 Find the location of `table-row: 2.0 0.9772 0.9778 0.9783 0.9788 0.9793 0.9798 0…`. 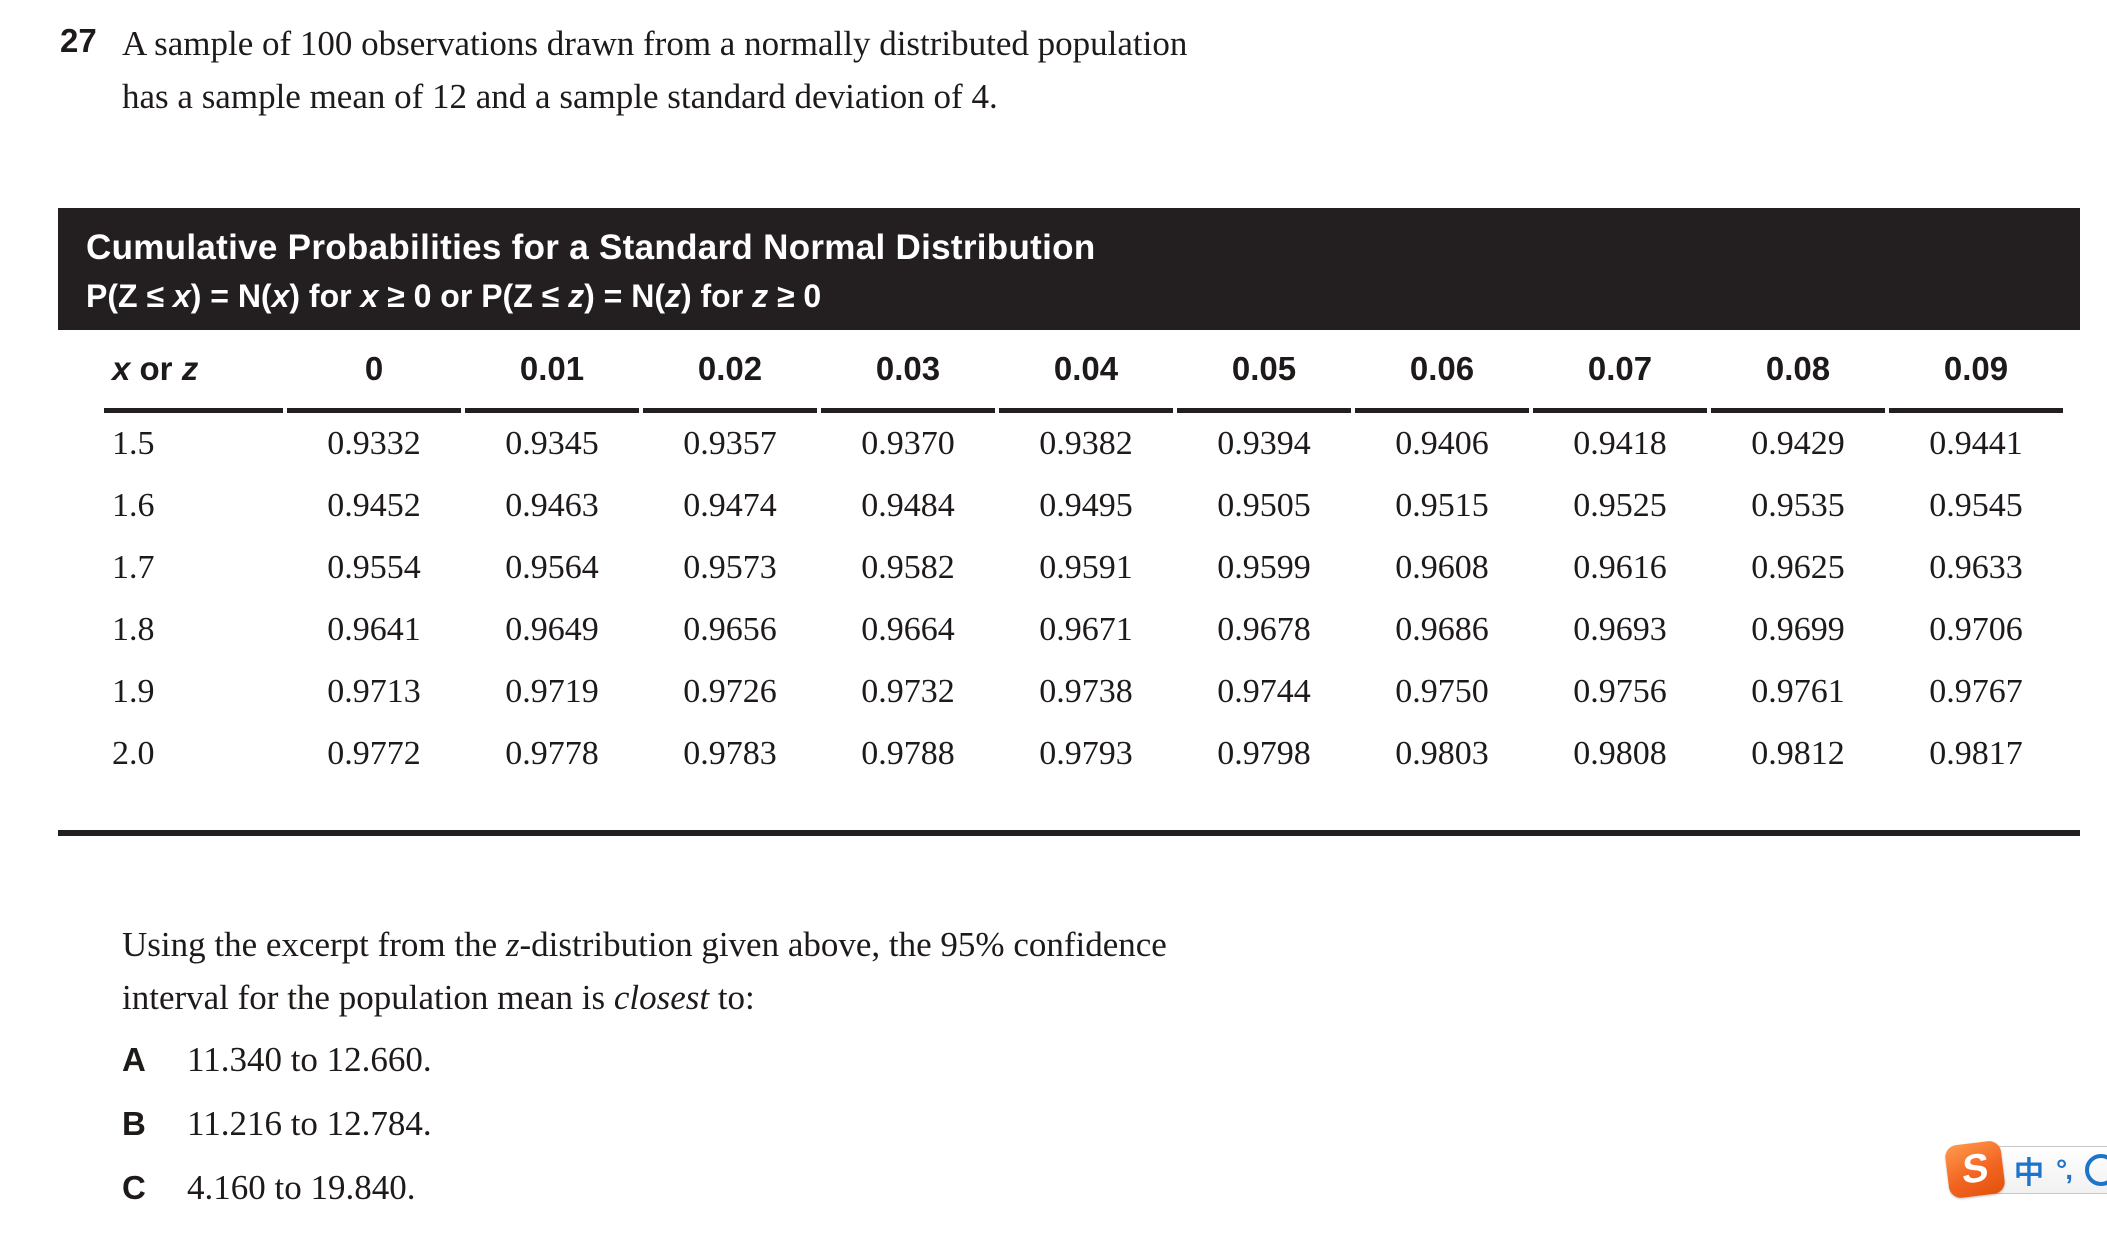

table-row: 2.0 0.9772 0.9778 0.9783 0.9788 0.9793 0.9798 0… is located at coordinates (1083, 754).